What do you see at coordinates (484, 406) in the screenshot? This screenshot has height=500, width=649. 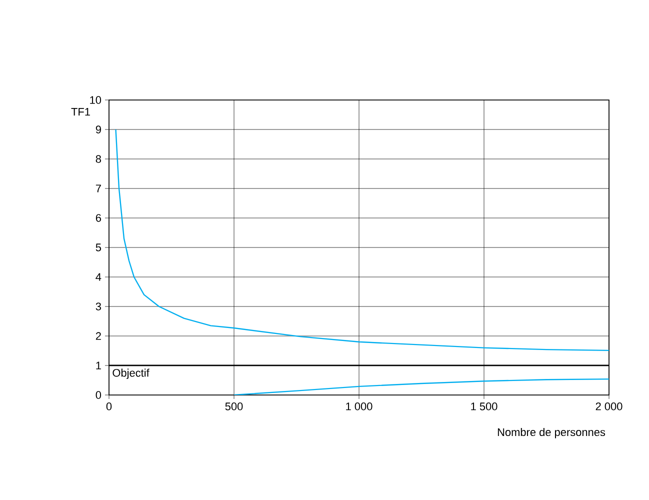 I see `x-tick-label: 1 500` at bounding box center [484, 406].